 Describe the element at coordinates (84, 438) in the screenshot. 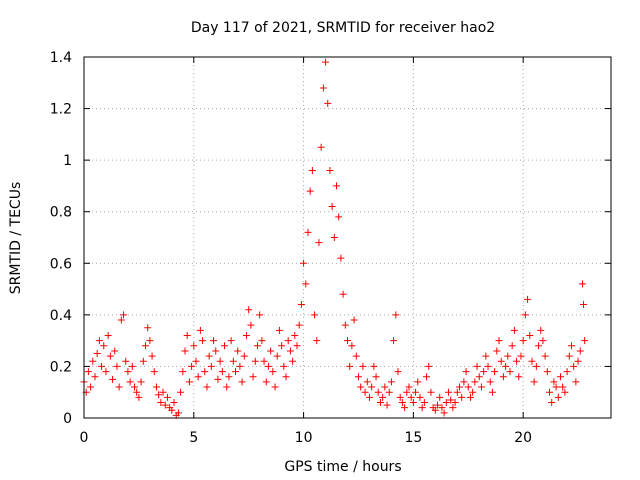

I see `x-tick-label: 0` at that location.